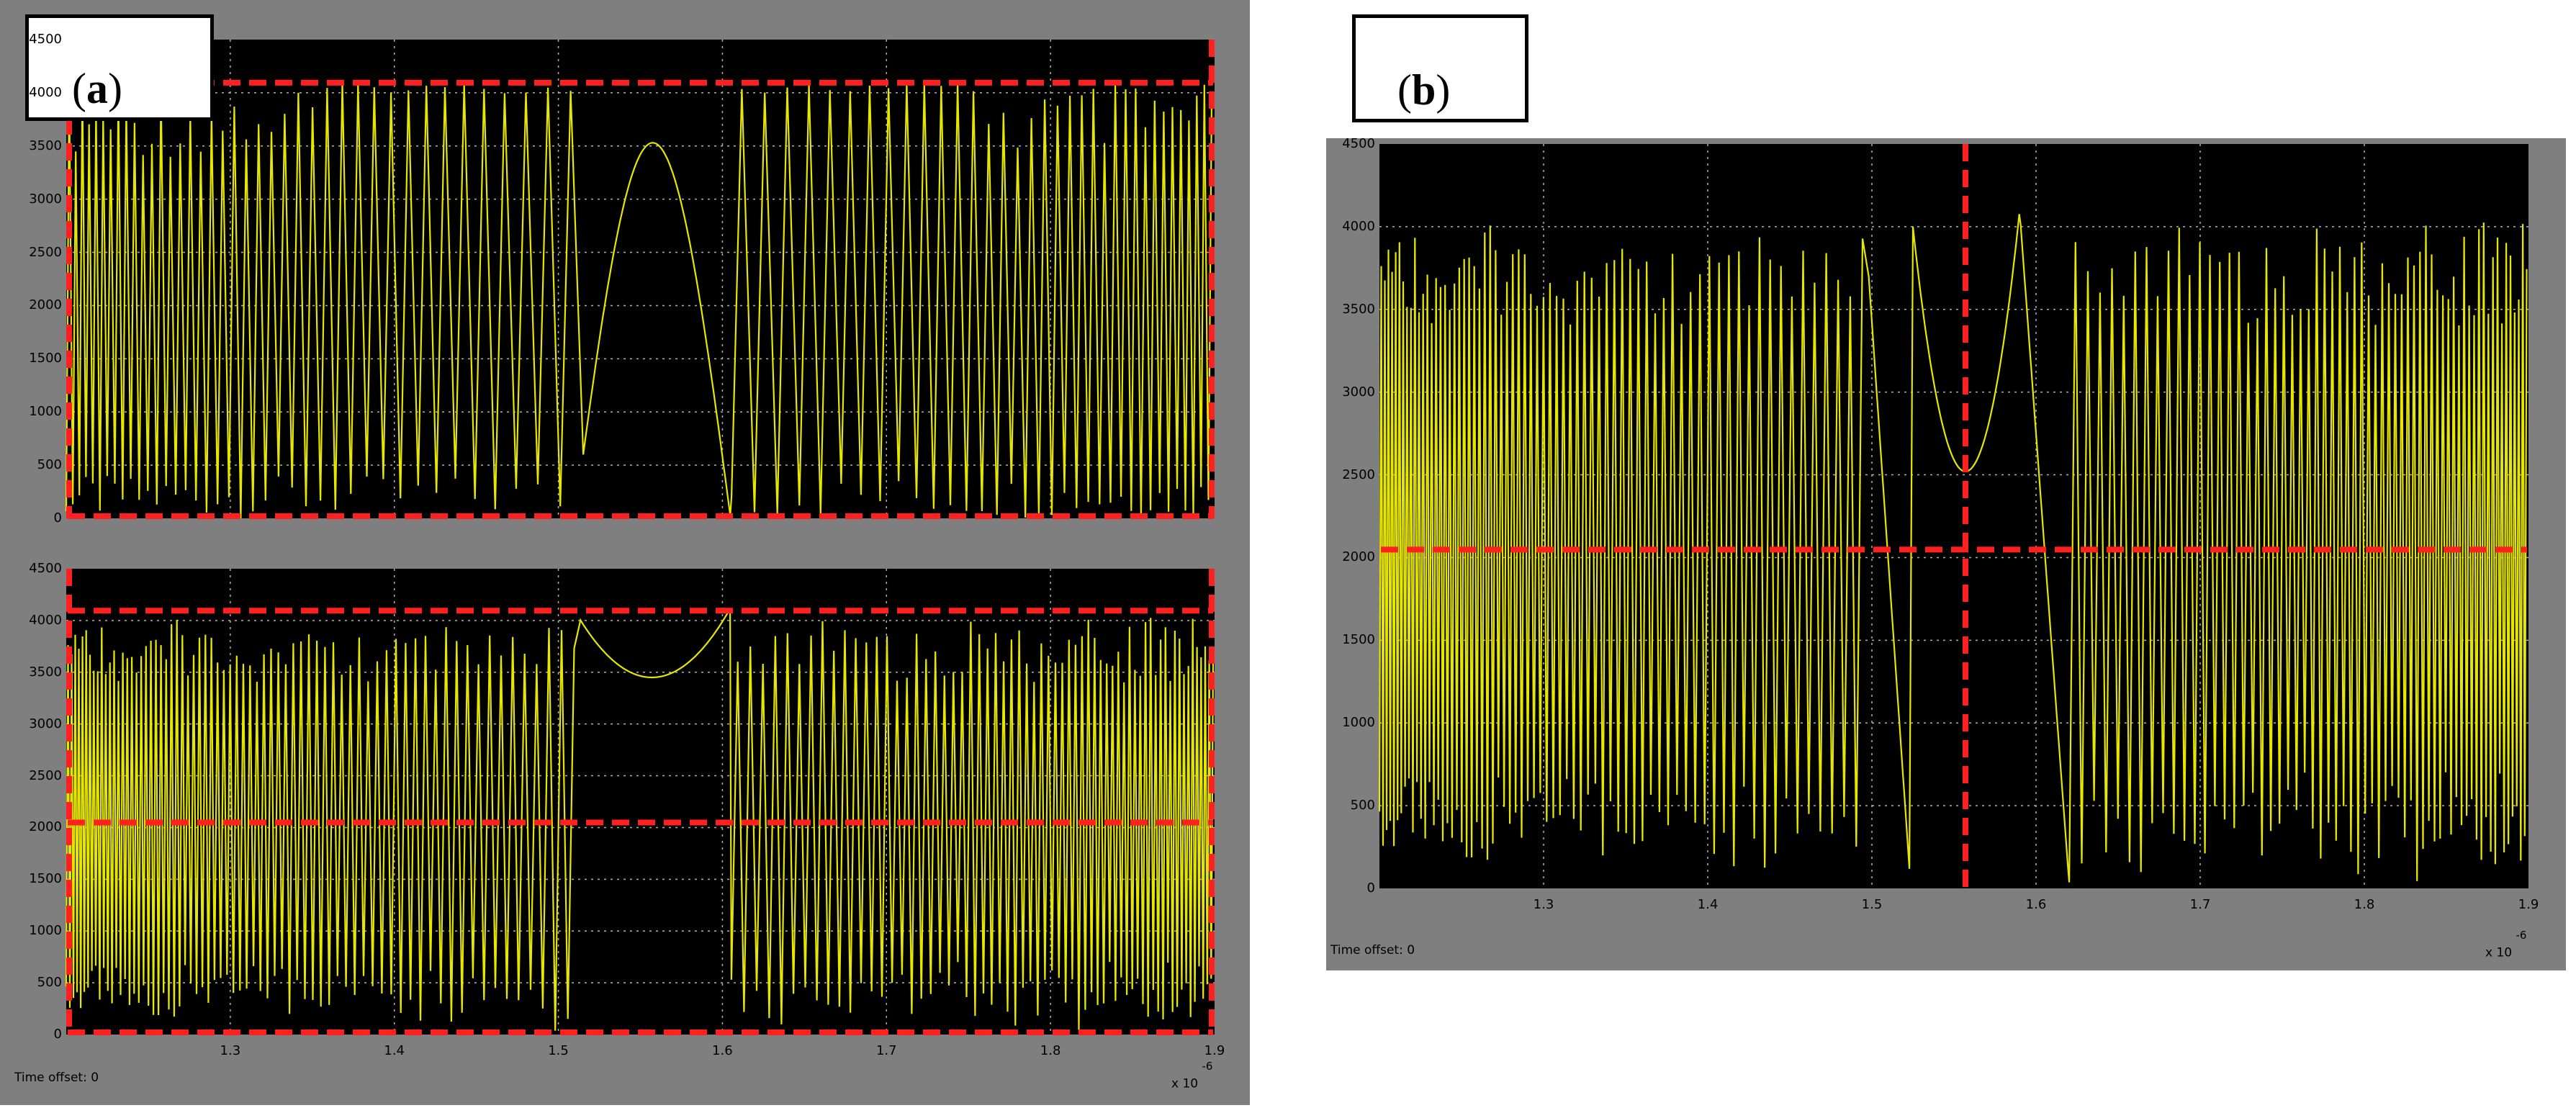 The height and width of the screenshot is (1113, 2576). I want to click on time-offset-label-a: Time offset: 0, so click(56, 1078).